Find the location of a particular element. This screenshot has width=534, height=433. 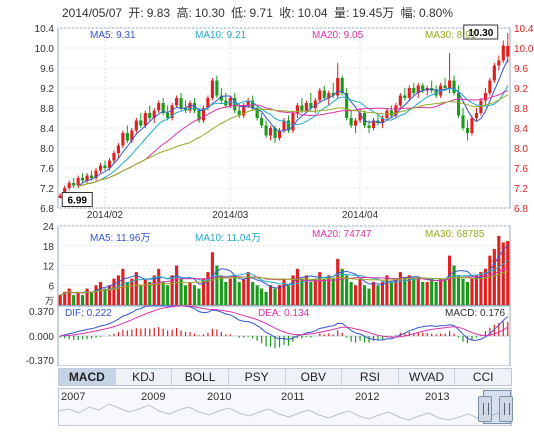

macd-panel: 0.370 0.000 -0.370 is located at coordinates (268, 335).